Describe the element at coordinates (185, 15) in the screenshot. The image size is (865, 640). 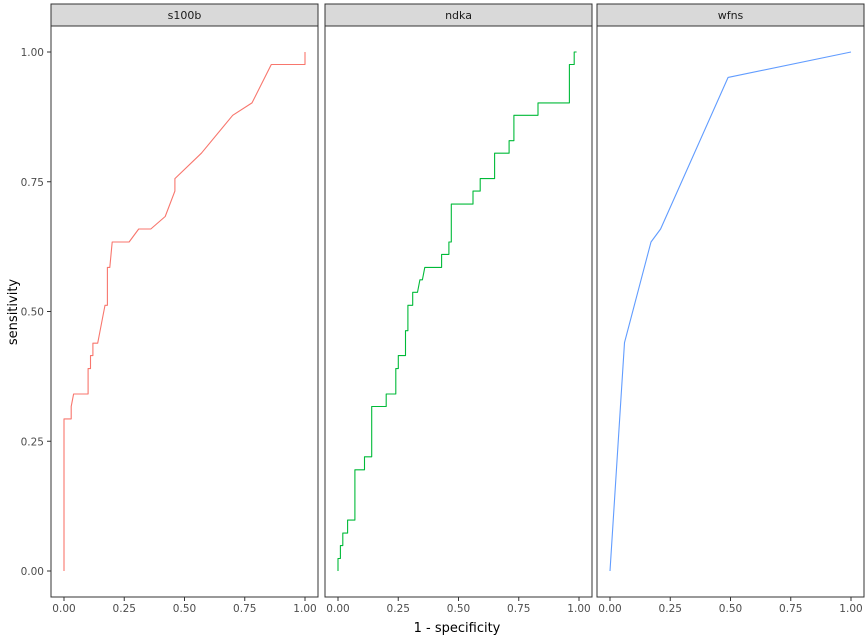
I see `strip-label: s100b` at that location.